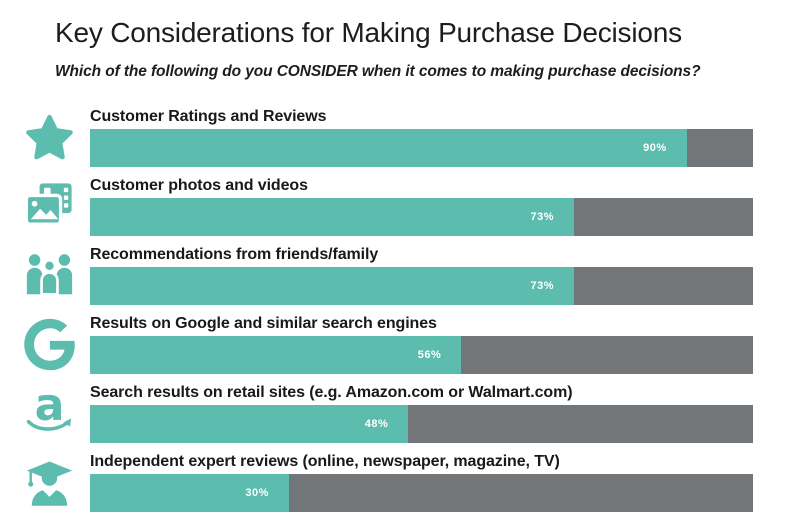  I want to click on customer-photos-videos-icon, so click(56, 206).